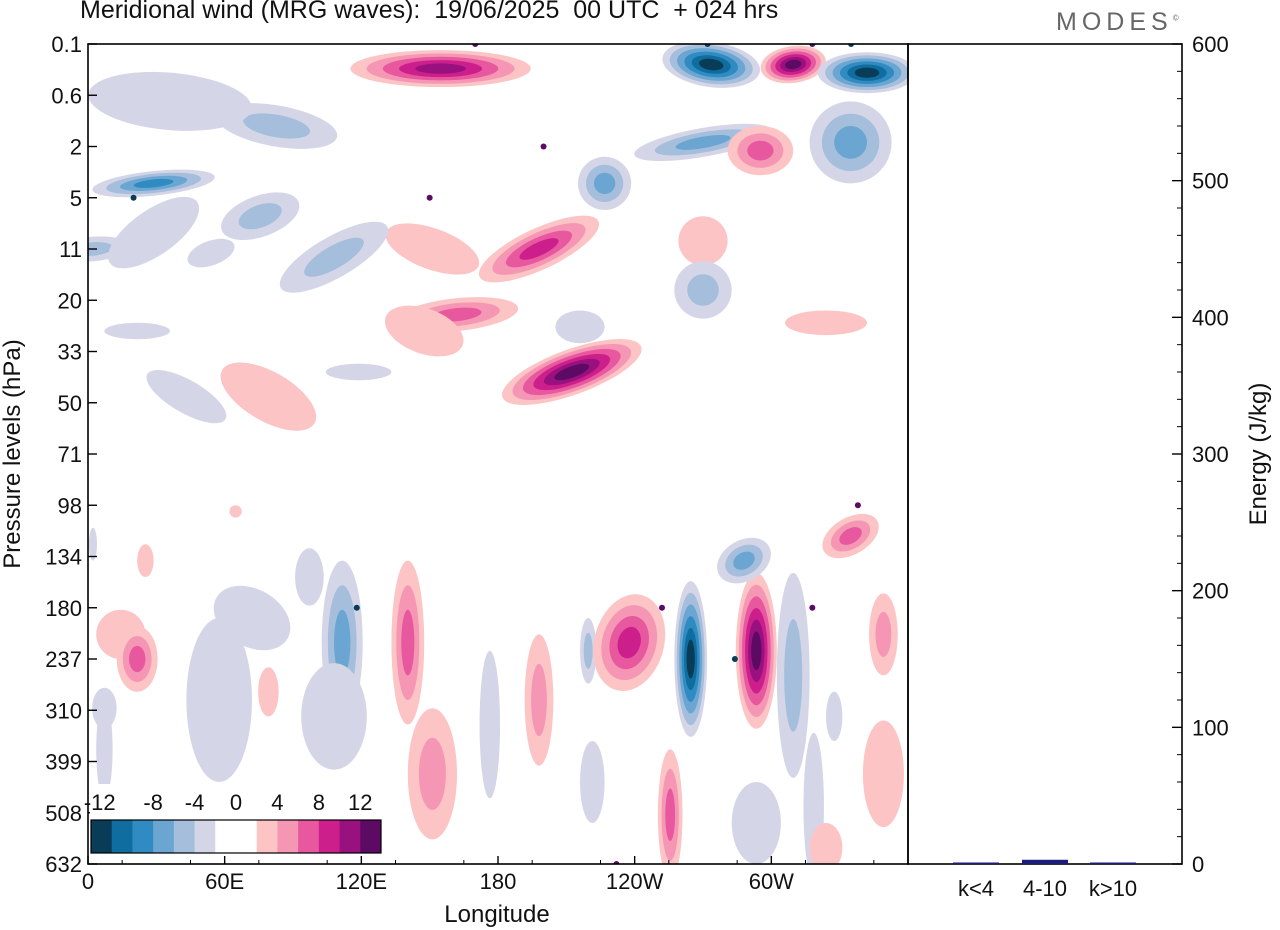 This screenshot has width=1280, height=930. Describe the element at coordinates (1117, 22) in the screenshot. I see `modes-logo: MODES©` at that location.